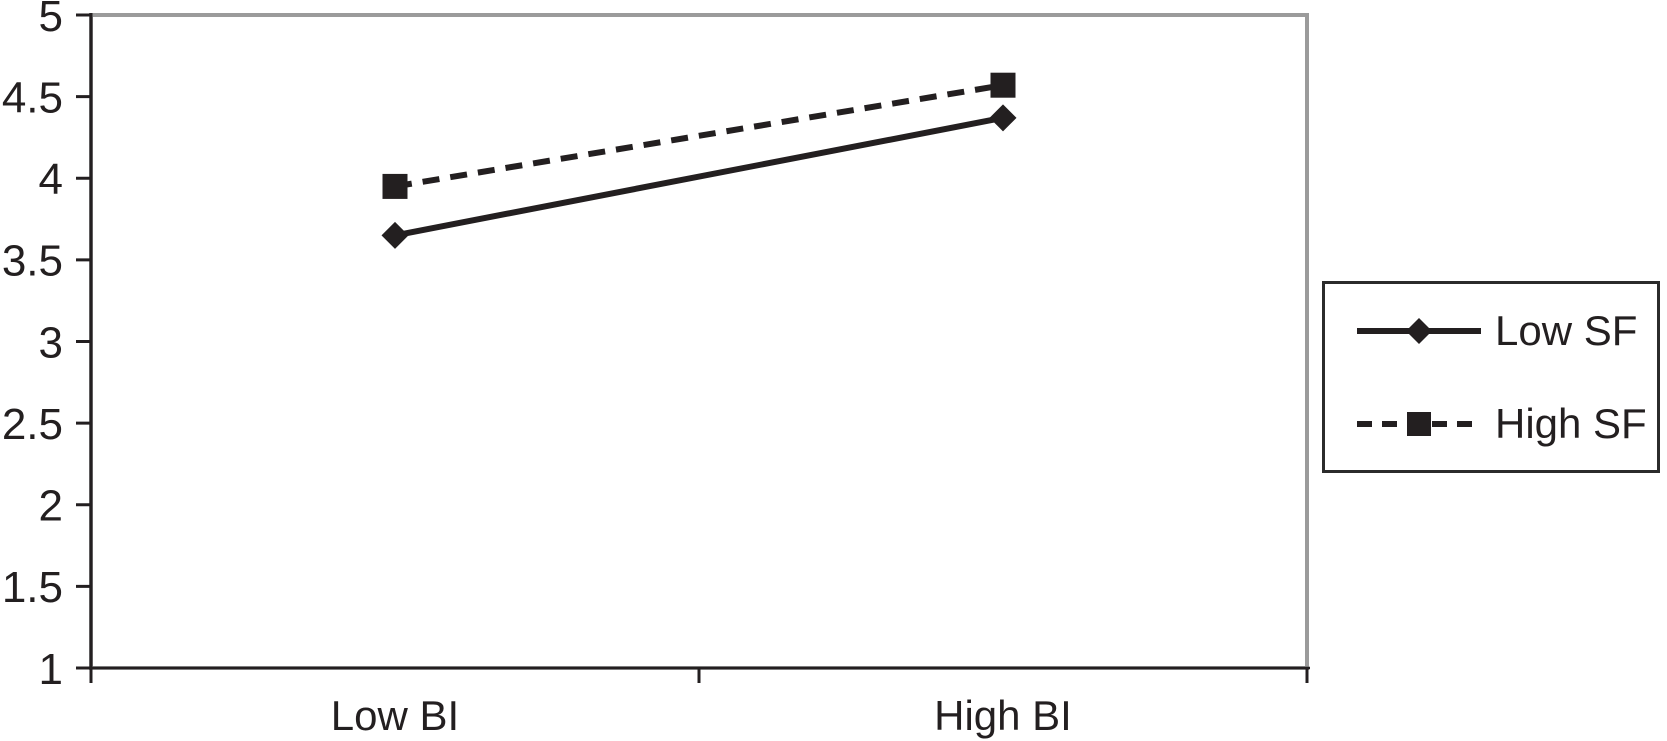 The width and height of the screenshot is (1667, 741). I want to click on category-label-low-bi: Low BI, so click(395, 715).